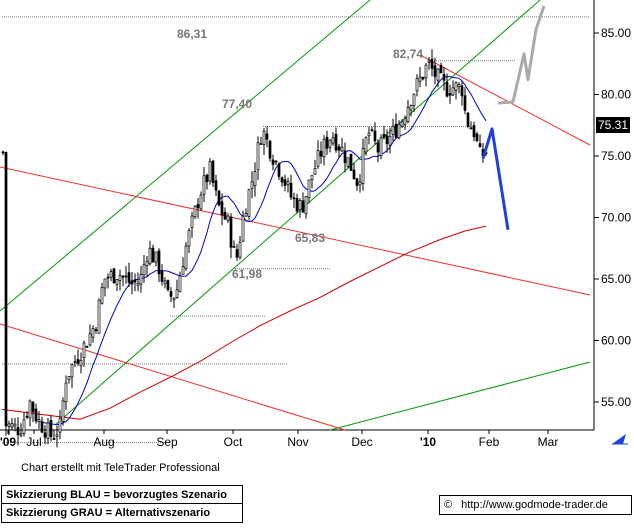  Describe the element at coordinates (428, 442) in the screenshot. I see `x-tick-label: '10` at that location.